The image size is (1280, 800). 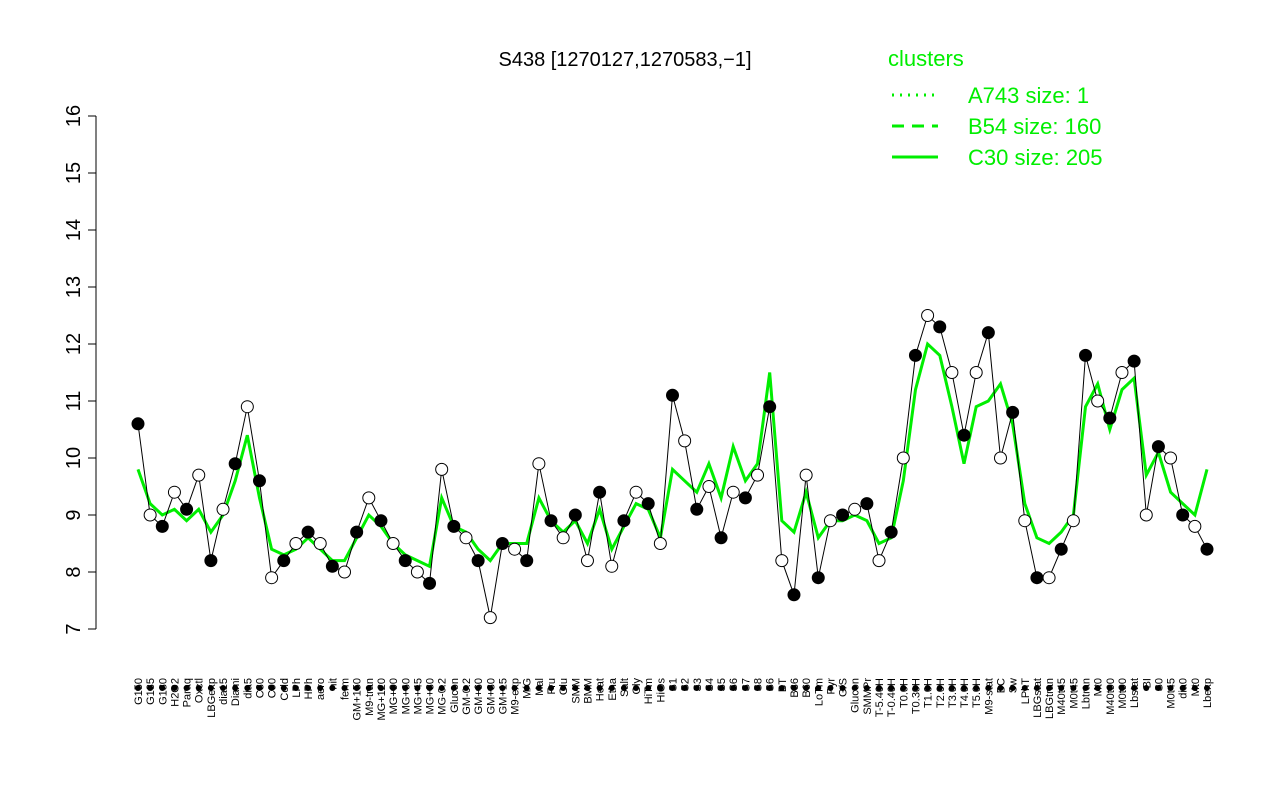 I want to click on x-tick-label: GM-0.2, so click(x=467, y=696).